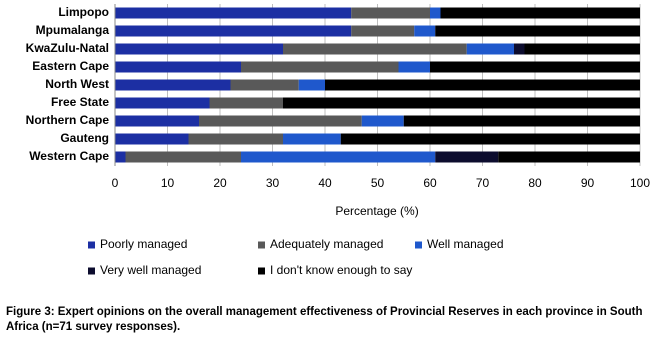  Describe the element at coordinates (588, 183) in the screenshot. I see `x-tick-label: 90` at that location.